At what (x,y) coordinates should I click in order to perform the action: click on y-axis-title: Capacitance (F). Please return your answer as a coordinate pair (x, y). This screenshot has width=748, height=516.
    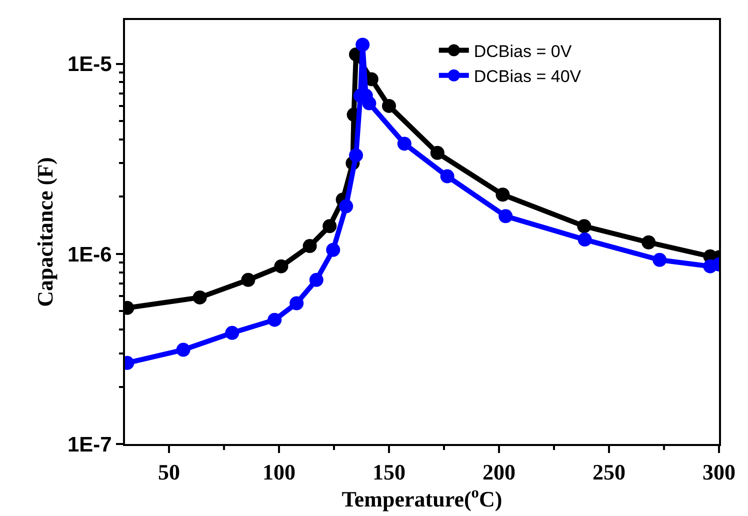
    Looking at the image, I should click on (45, 232).